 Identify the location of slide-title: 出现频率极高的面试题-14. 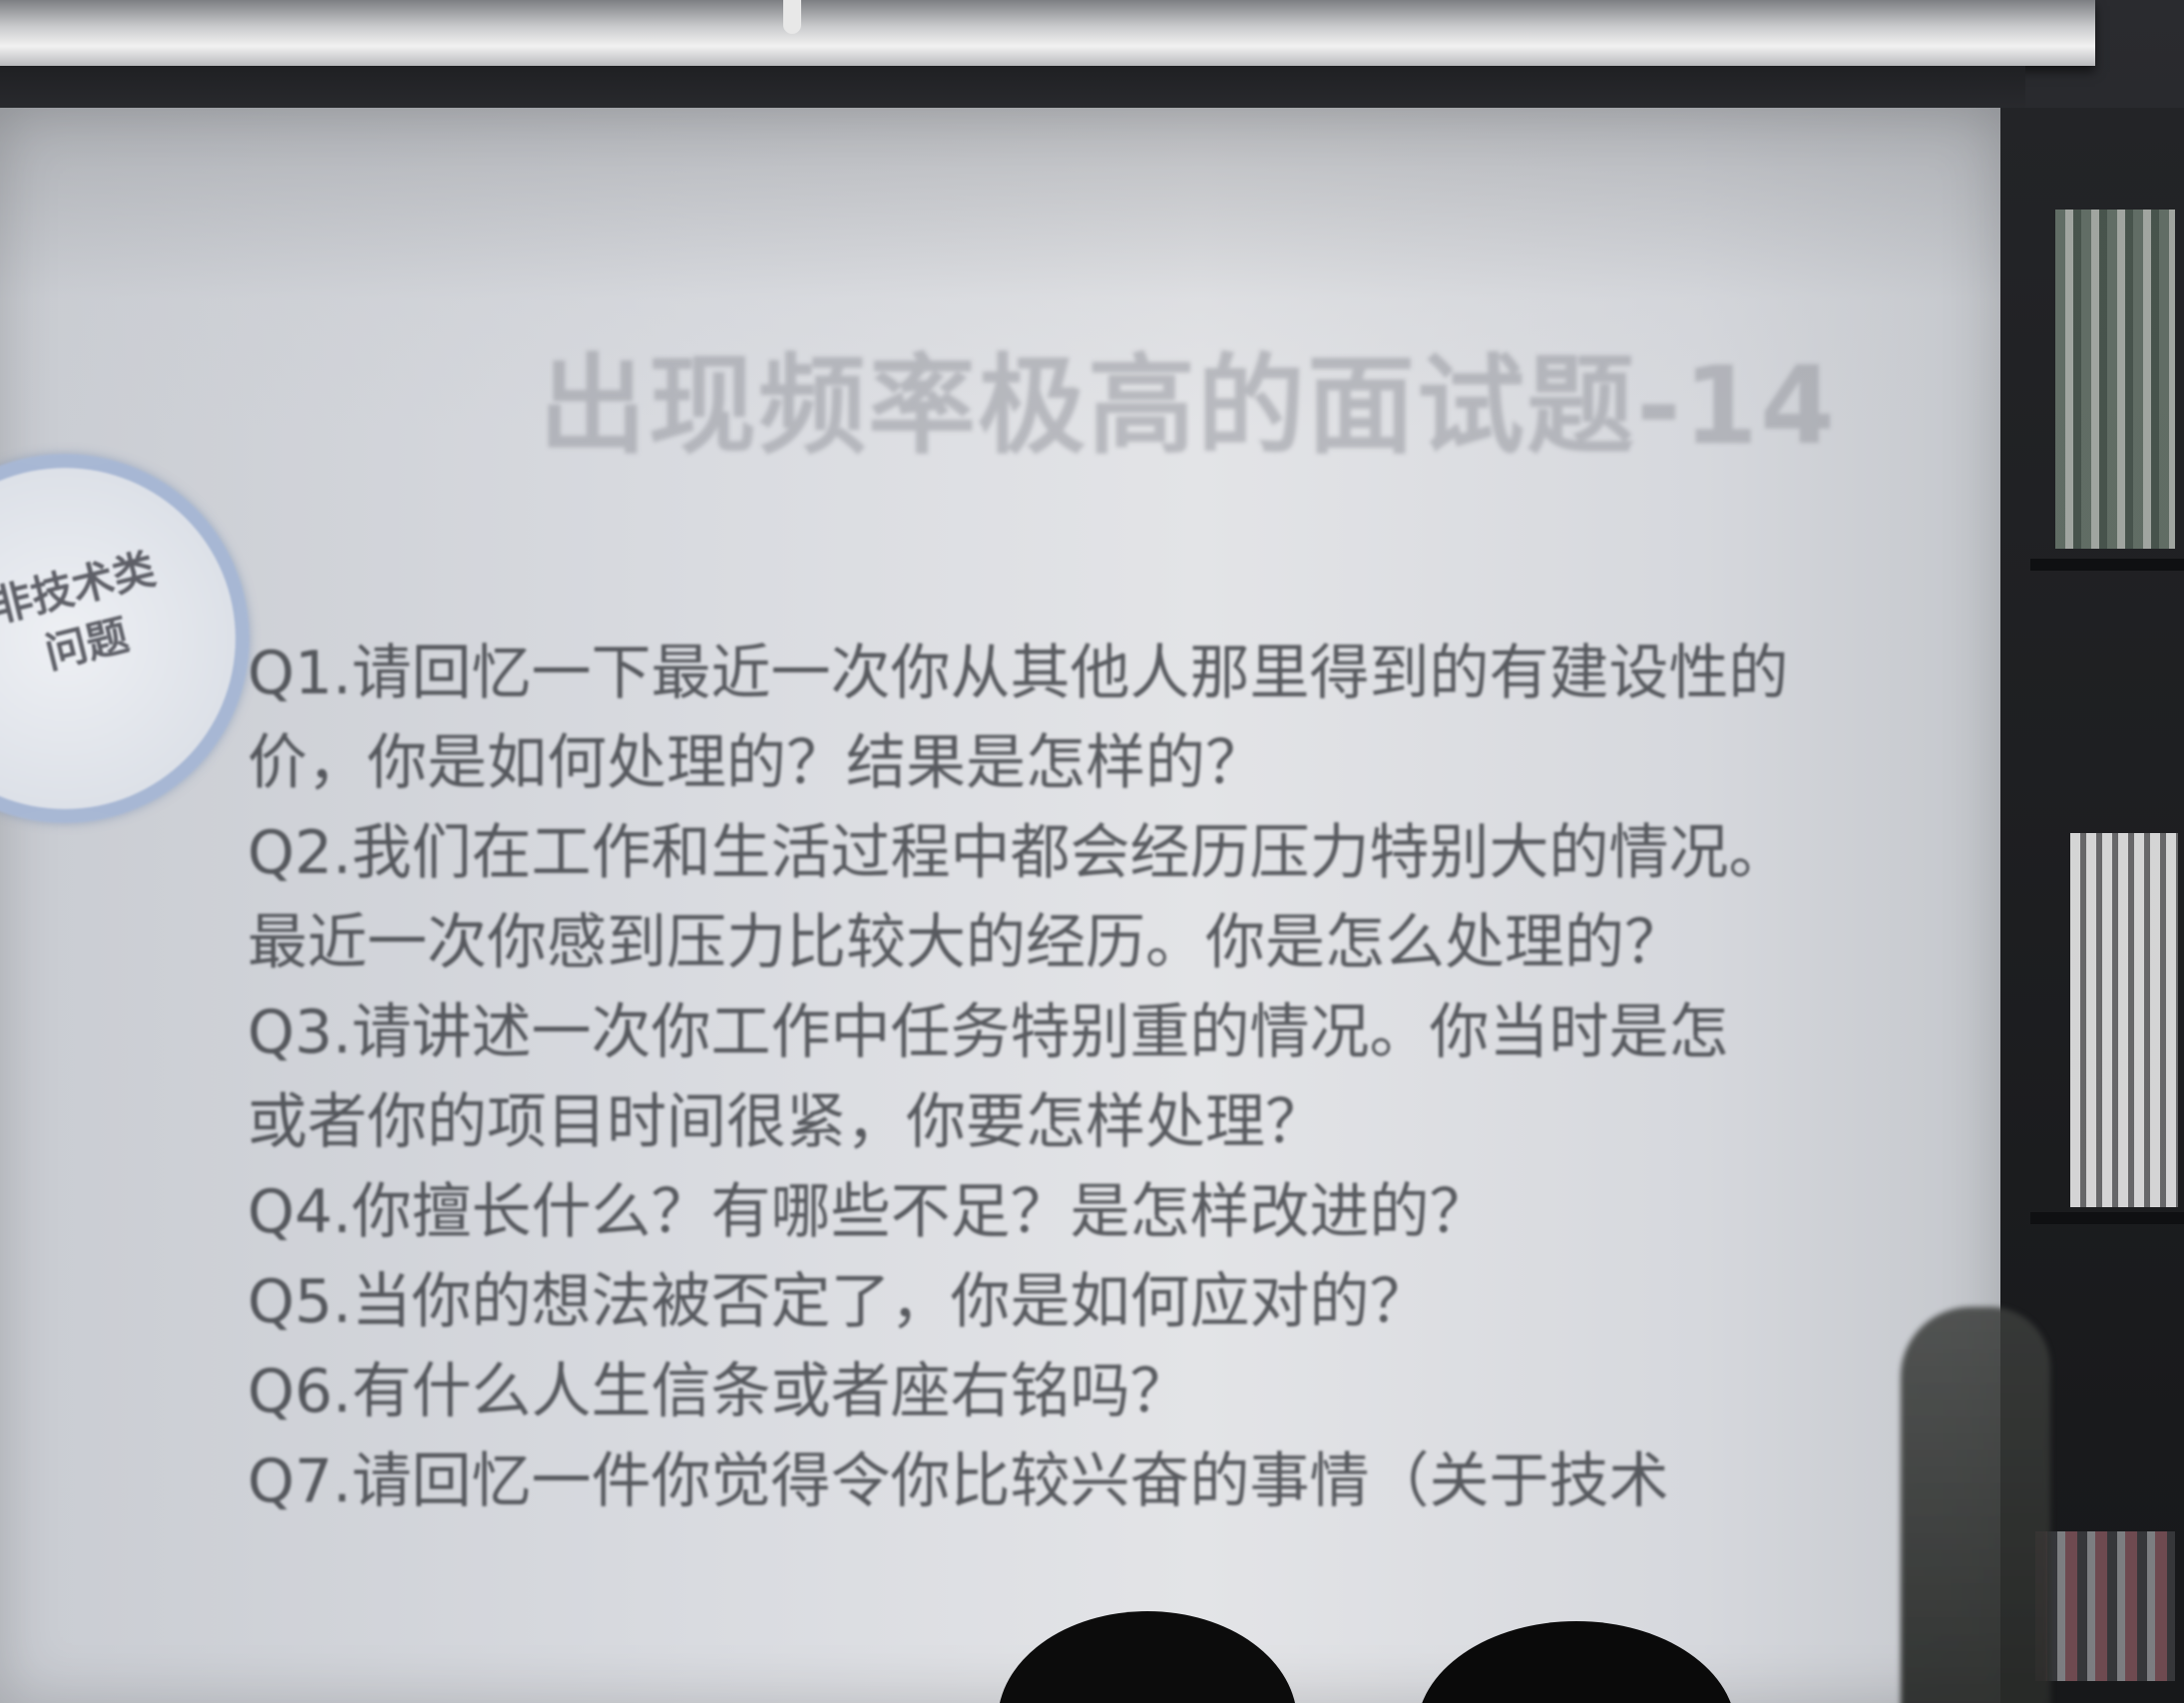
(1188, 406).